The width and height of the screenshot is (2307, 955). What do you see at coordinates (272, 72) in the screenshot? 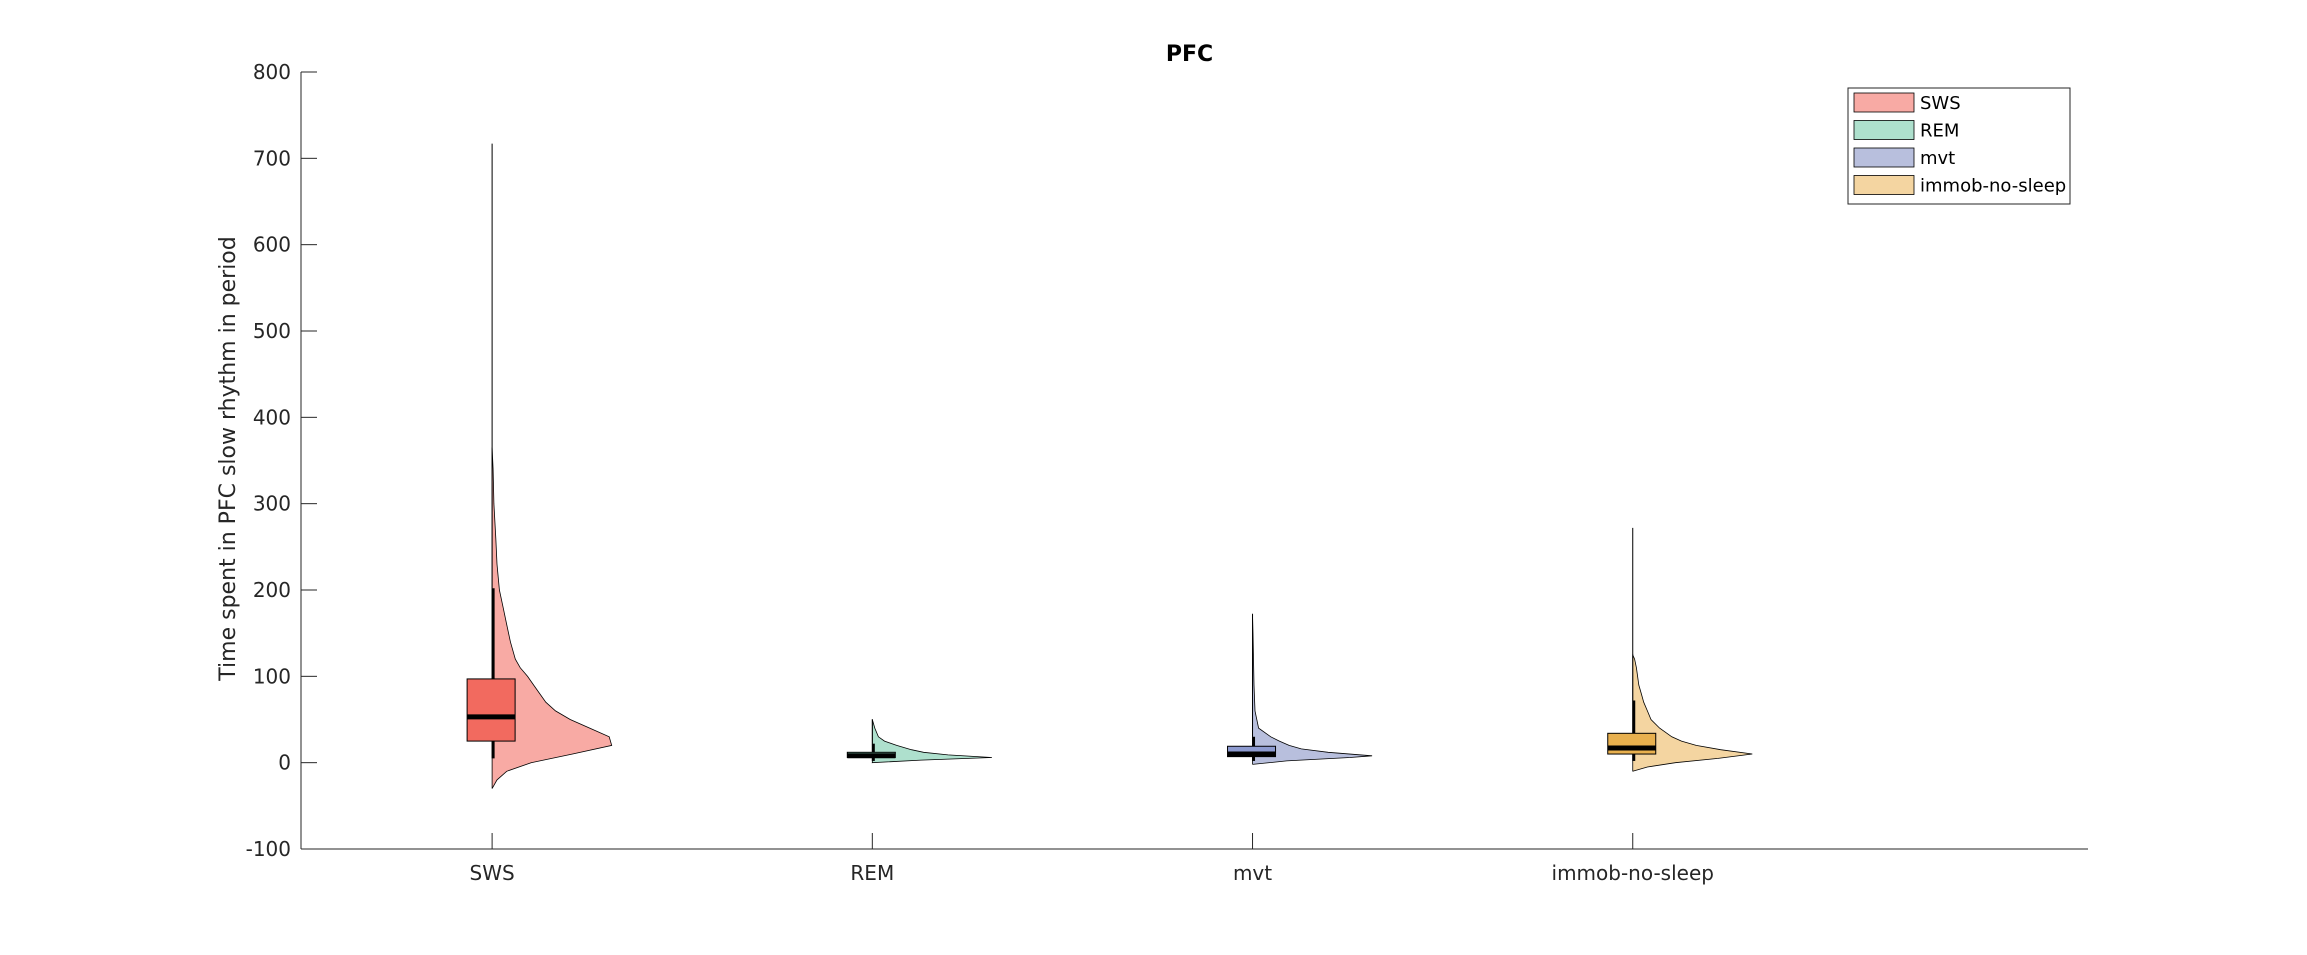
I see `y-tick-label: 800` at bounding box center [272, 72].